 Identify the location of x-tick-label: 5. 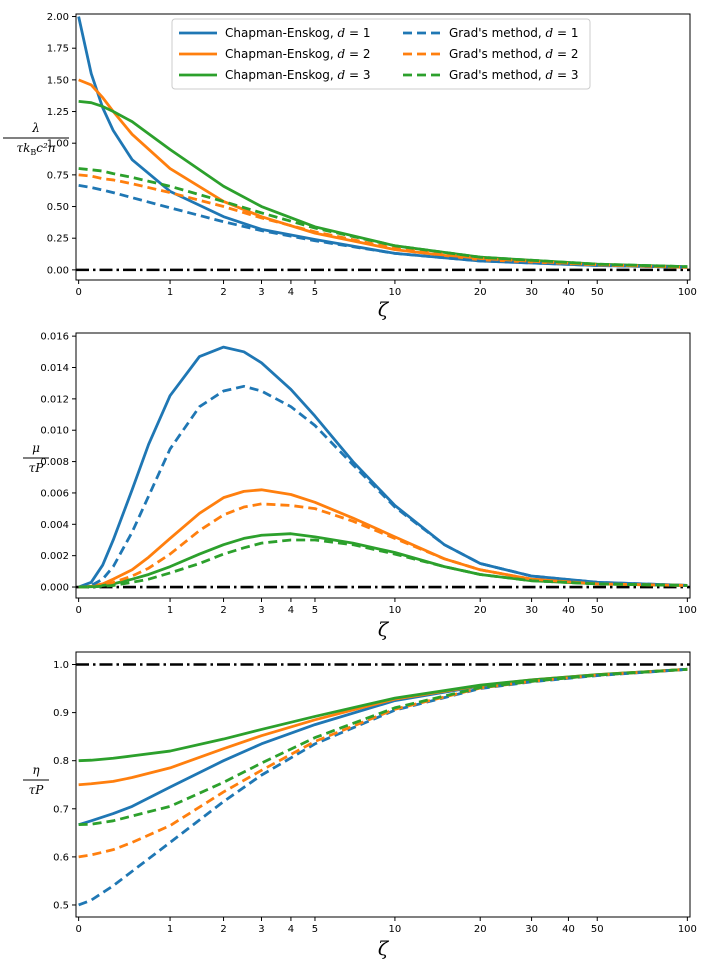
(315, 292).